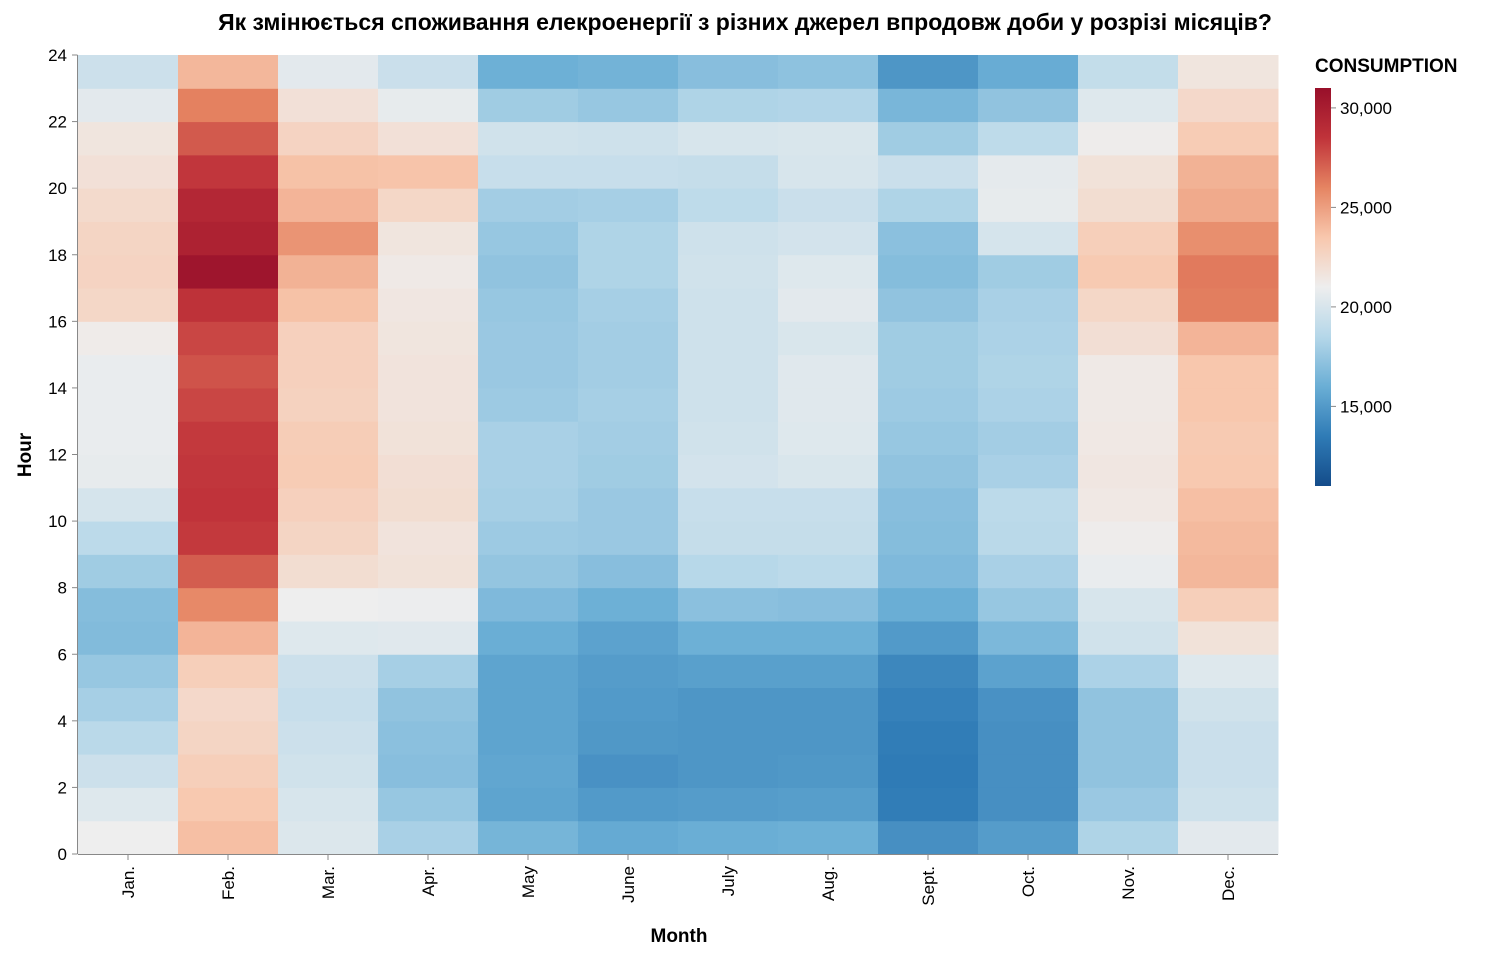 The height and width of the screenshot is (961, 1490). Describe the element at coordinates (228, 883) in the screenshot. I see `x-tick-label: Feb.` at that location.